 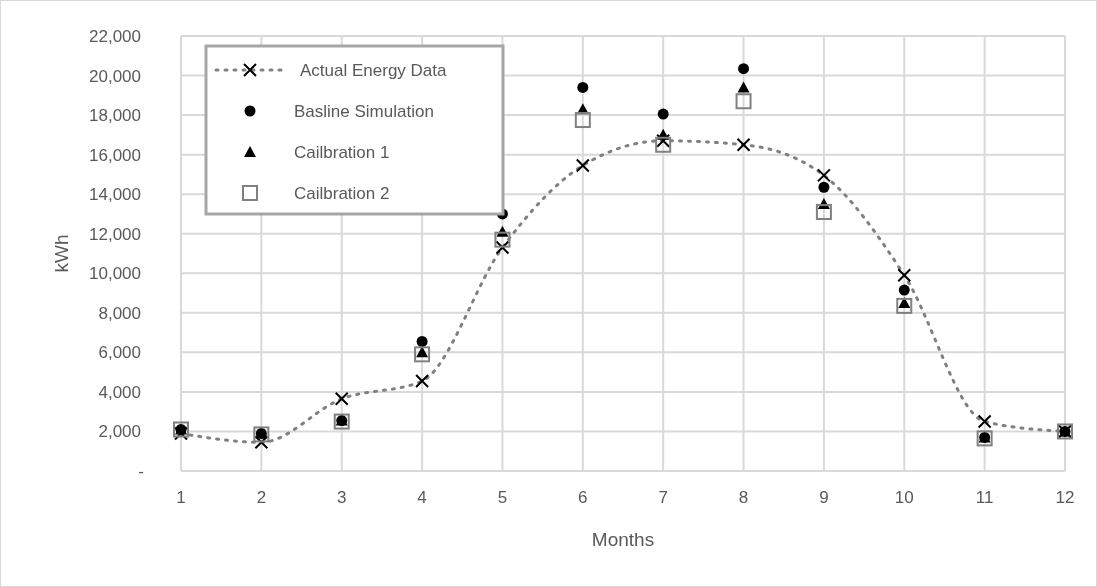 What do you see at coordinates (141, 471) in the screenshot?
I see `y-tick-label: -` at bounding box center [141, 471].